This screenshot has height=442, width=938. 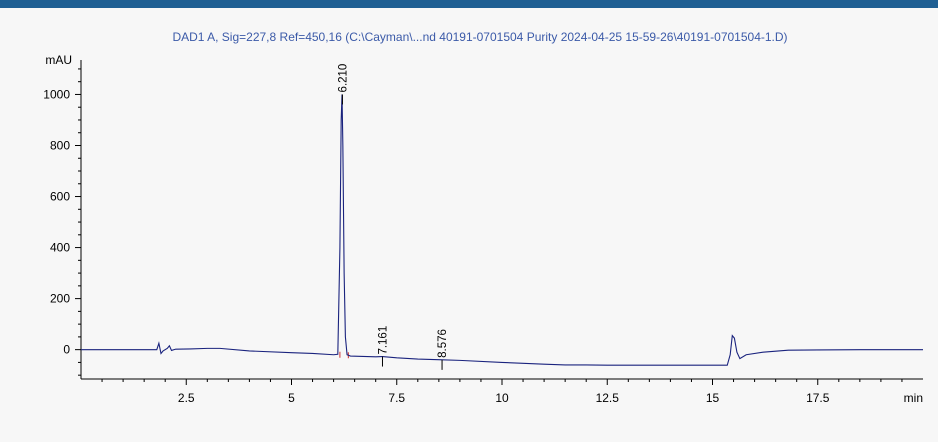 What do you see at coordinates (469, 4) in the screenshot?
I see `window-top-bar` at bounding box center [469, 4].